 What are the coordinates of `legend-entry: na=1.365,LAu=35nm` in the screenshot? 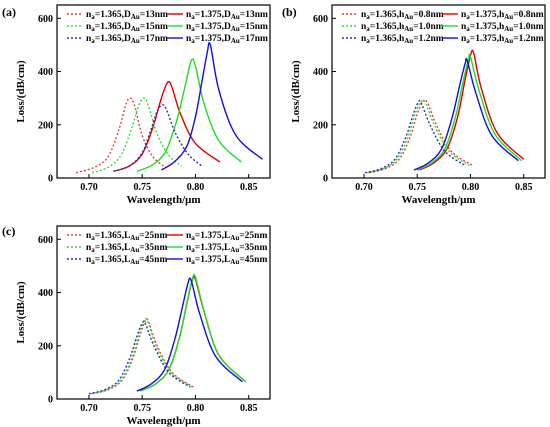 It's located at (126, 248).